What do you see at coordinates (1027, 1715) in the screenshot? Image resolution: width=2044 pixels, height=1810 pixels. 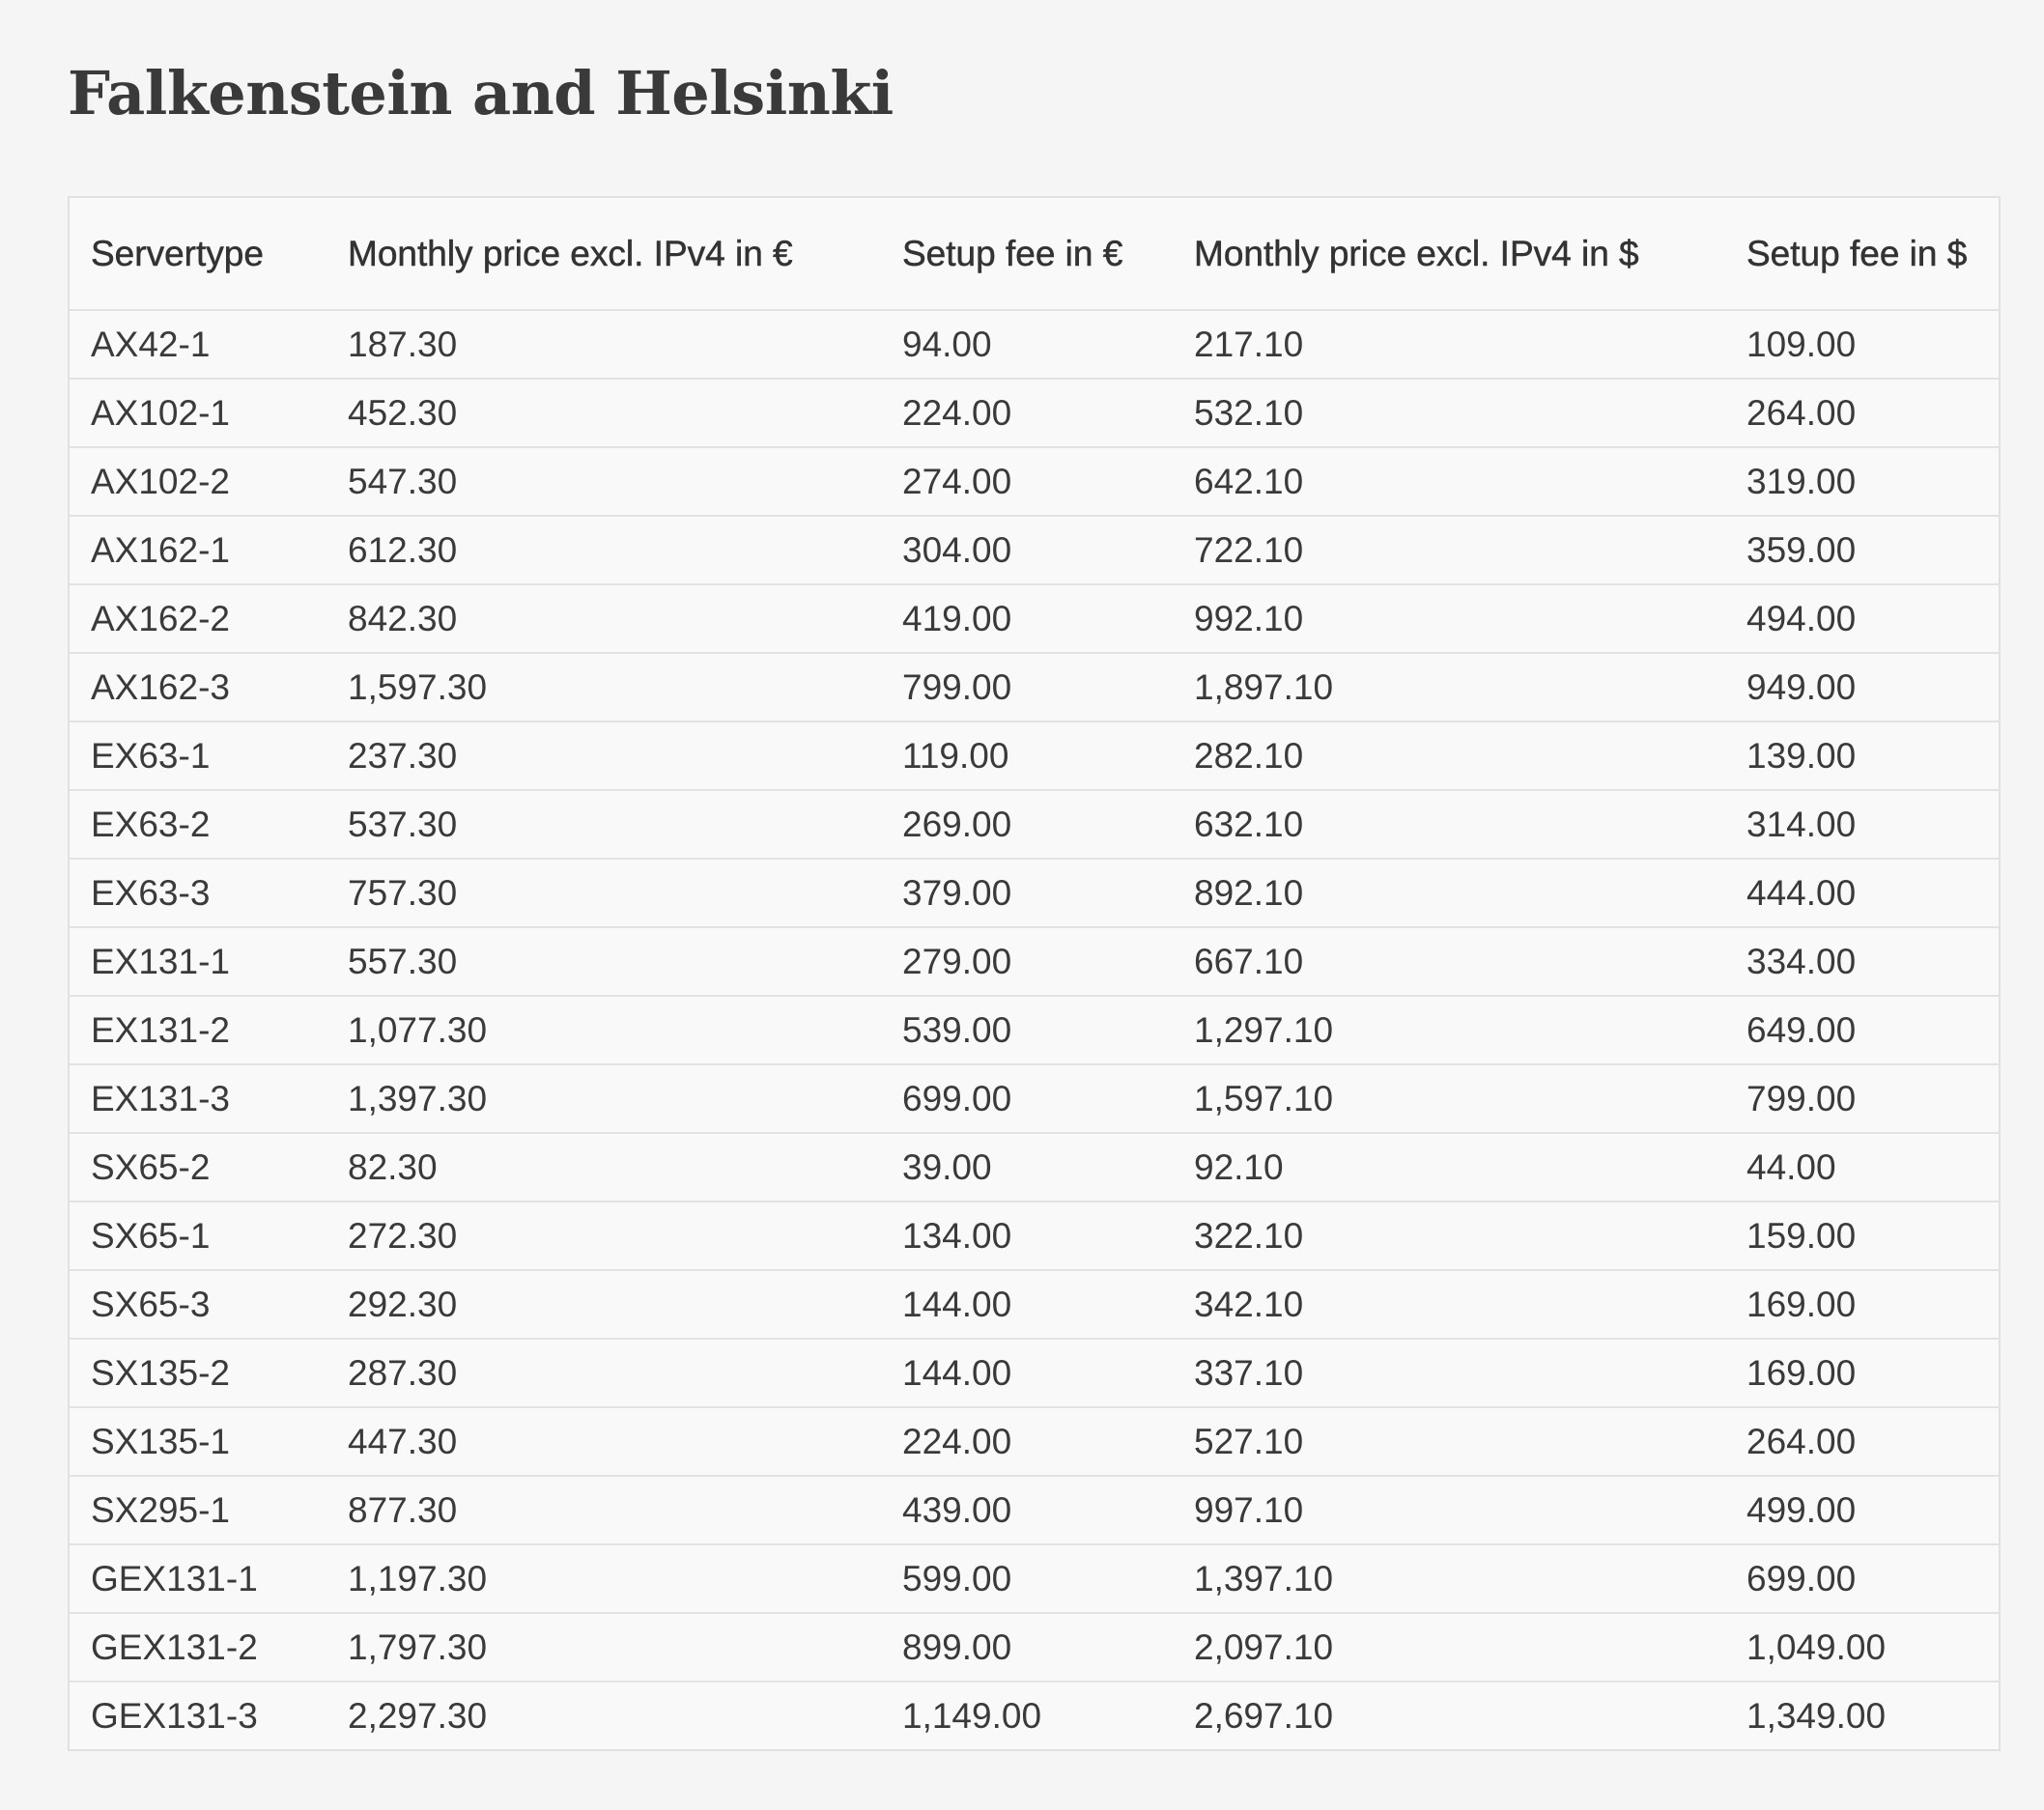 I see `table-cell: 1,149.00` at bounding box center [1027, 1715].